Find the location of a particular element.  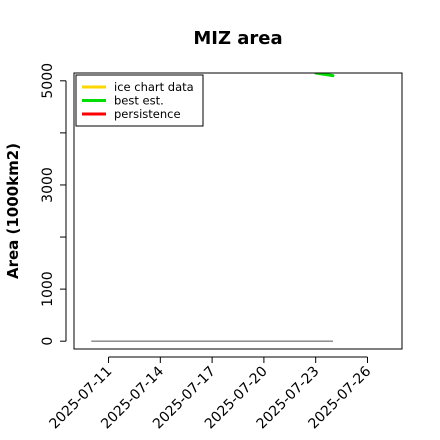

legend-label: ice chart data is located at coordinates (154, 87).